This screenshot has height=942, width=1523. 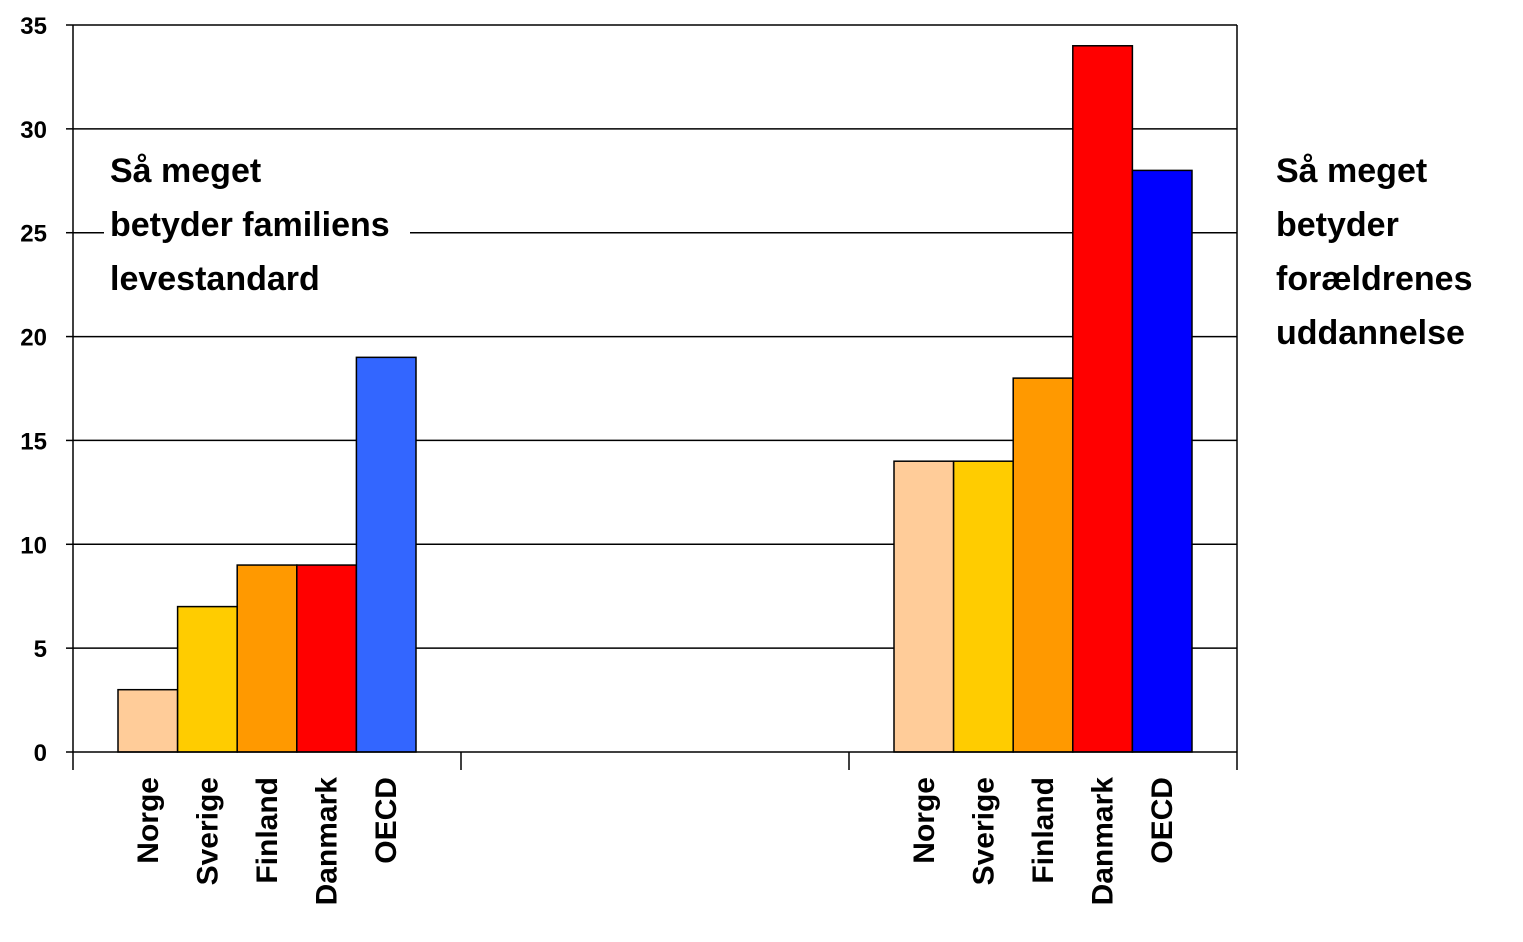 I want to click on annotation-parents-education: Så meget betyder forældrenes uddannelse, so click(x=1372, y=252).